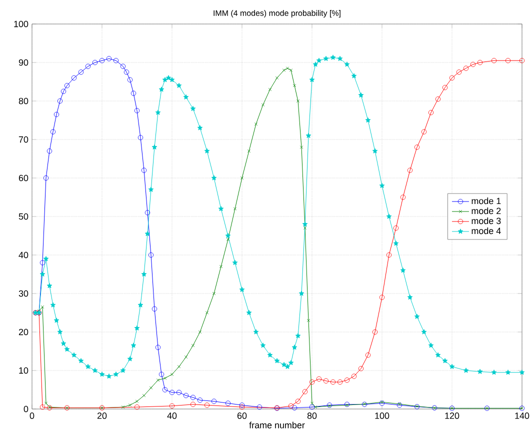 The height and width of the screenshot is (444, 531). I want to click on legend-label: mode 4, so click(486, 230).